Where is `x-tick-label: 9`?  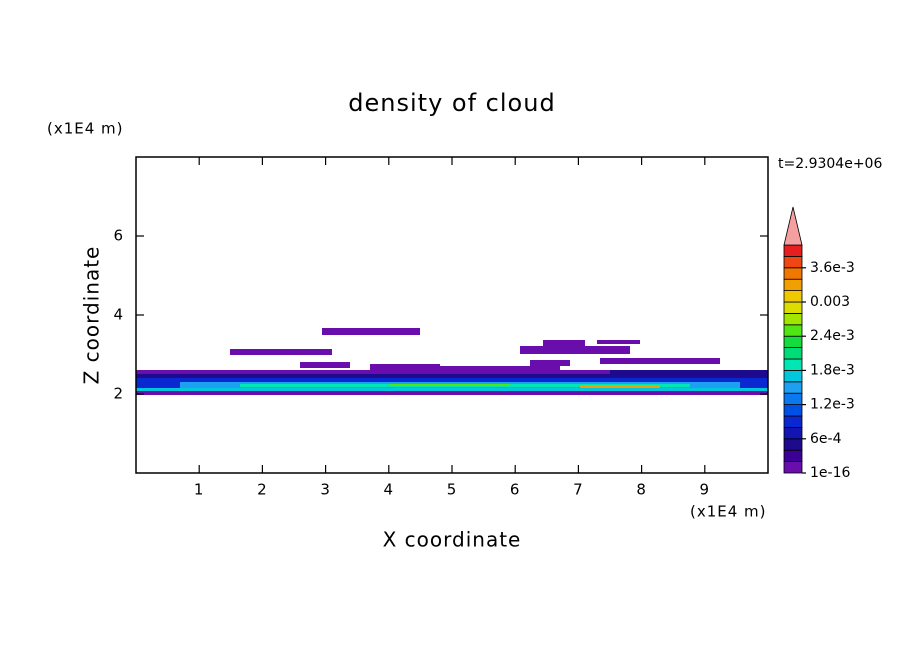
x-tick-label: 9 is located at coordinates (705, 490).